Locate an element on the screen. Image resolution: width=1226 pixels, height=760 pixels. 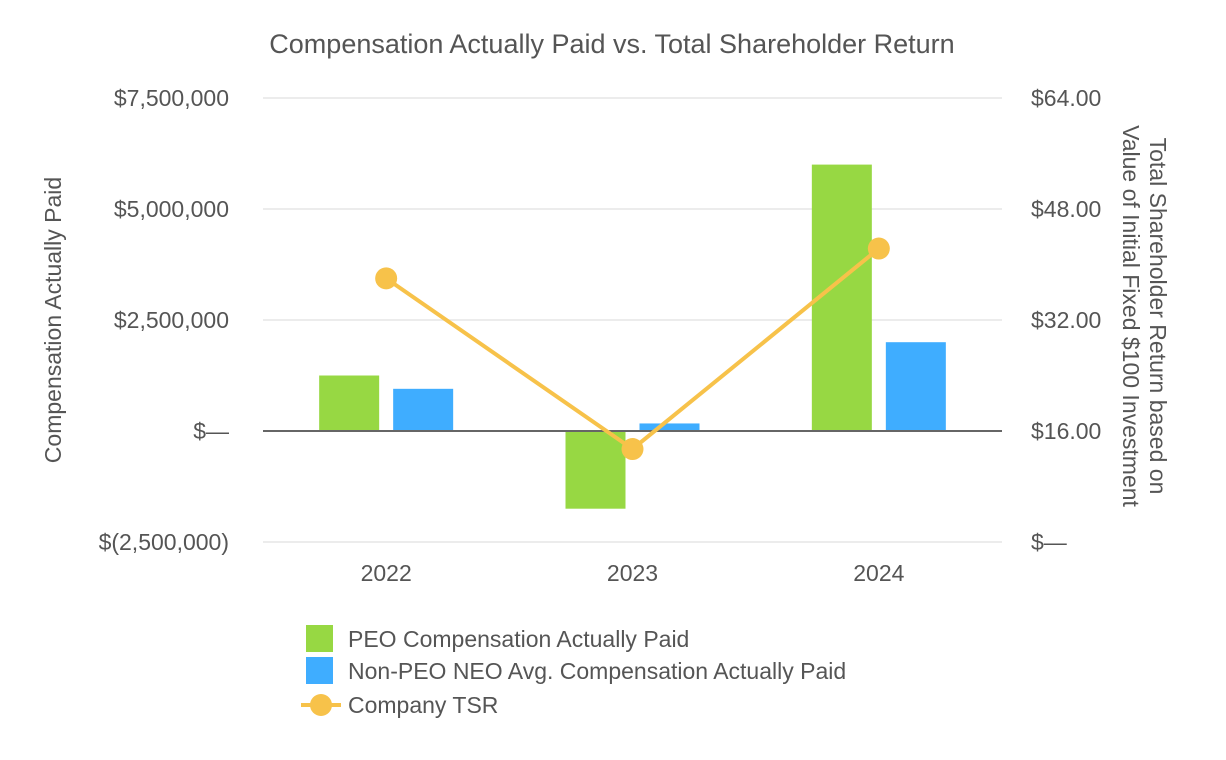
bar-peo-2022 is located at coordinates (349, 403).